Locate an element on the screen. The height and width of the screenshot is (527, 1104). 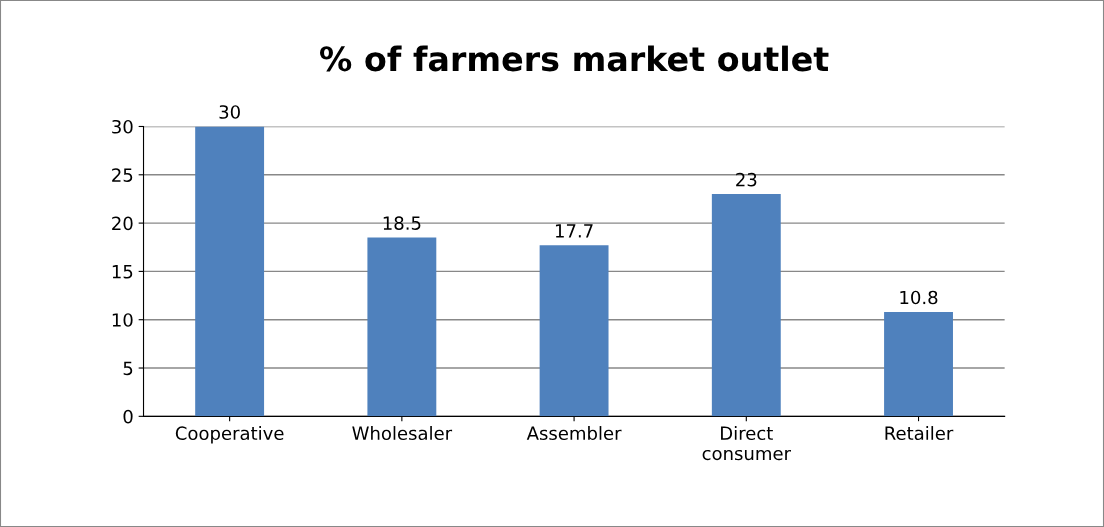
y-tick-label: 25 is located at coordinates (122, 175).